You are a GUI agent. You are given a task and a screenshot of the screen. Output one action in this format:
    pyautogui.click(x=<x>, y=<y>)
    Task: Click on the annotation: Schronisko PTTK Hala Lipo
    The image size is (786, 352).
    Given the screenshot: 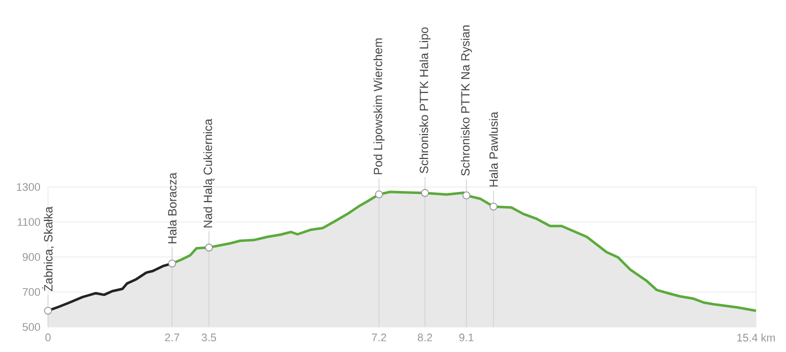 What is the action you would take?
    pyautogui.click(x=425, y=100)
    